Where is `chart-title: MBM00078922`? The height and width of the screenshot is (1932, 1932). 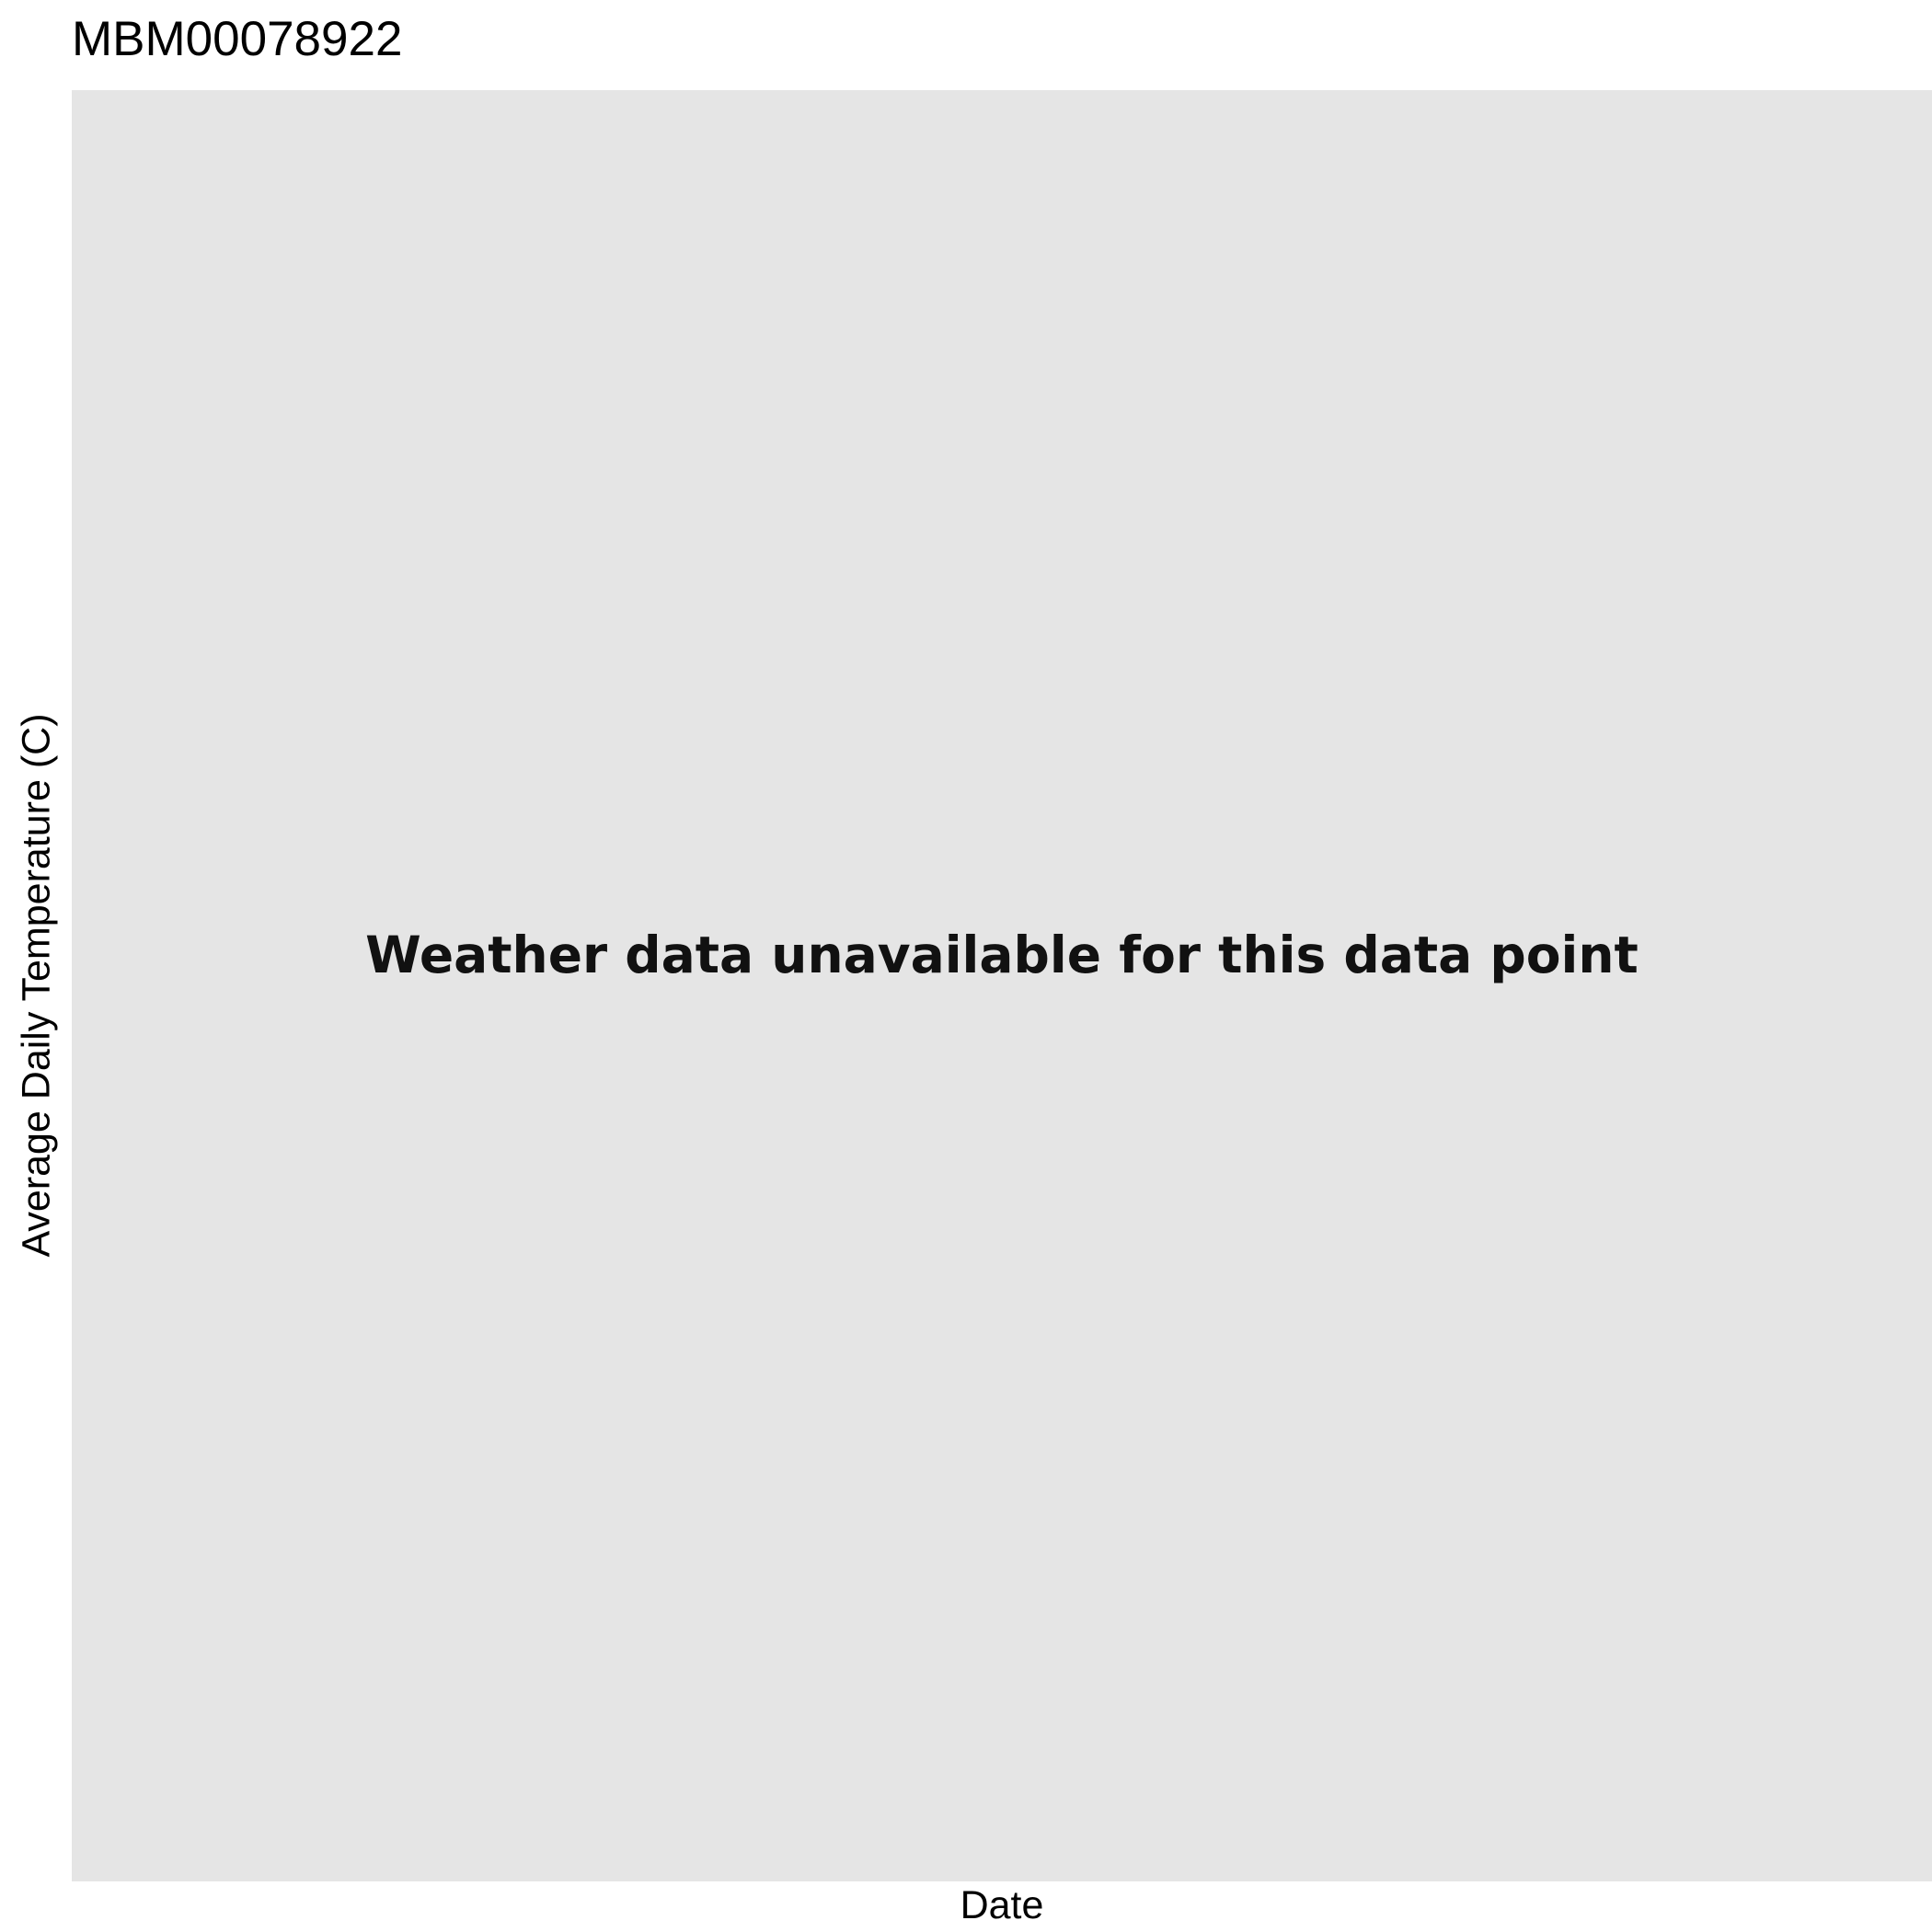
chart-title: MBM00078922 is located at coordinates (237, 39).